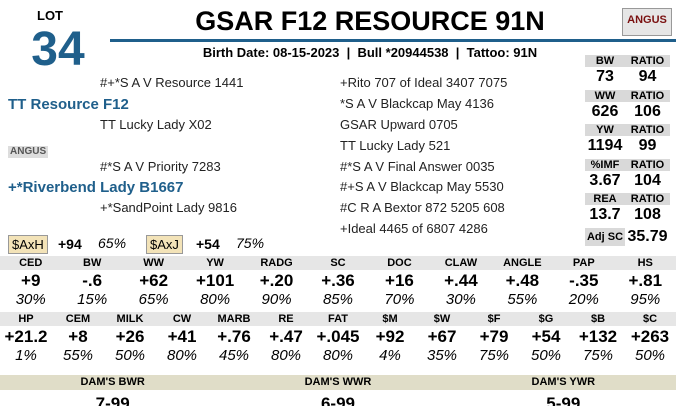 The width and height of the screenshot is (676, 406). What do you see at coordinates (522, 263) in the screenshot?
I see `epd-header: ANGLE` at bounding box center [522, 263].